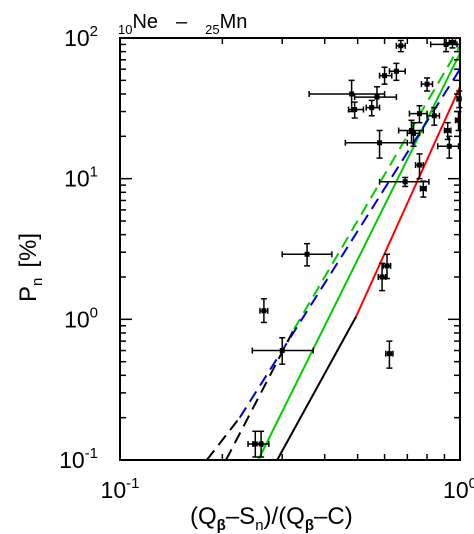  Describe the element at coordinates (28, 250) in the screenshot. I see `ylabel-unit: [%]` at that location.